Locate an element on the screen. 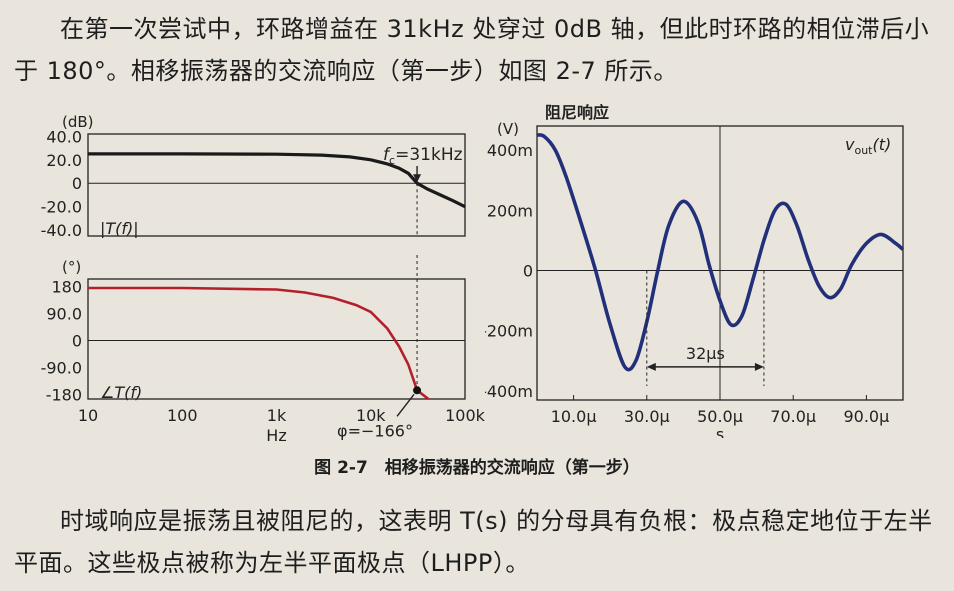 This screenshot has width=954, height=591. y-tick-label: -200m is located at coordinates (509, 331).